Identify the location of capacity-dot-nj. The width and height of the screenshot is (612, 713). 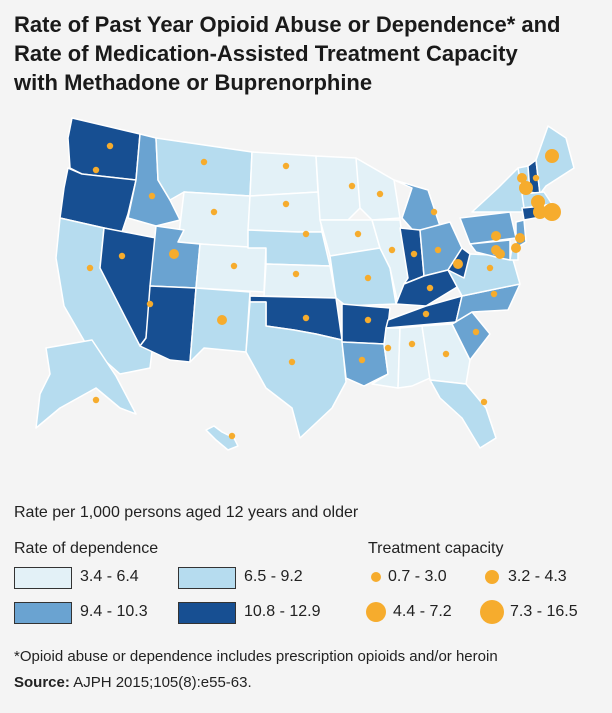
(520, 238).